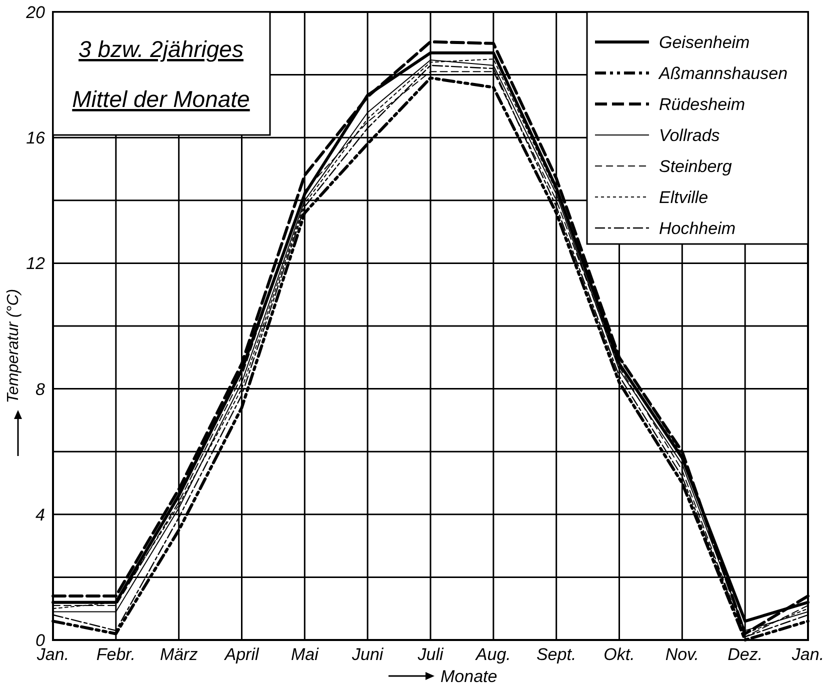 The image size is (824, 689). What do you see at coordinates (36, 264) in the screenshot?
I see `y-tick-label: 12` at bounding box center [36, 264].